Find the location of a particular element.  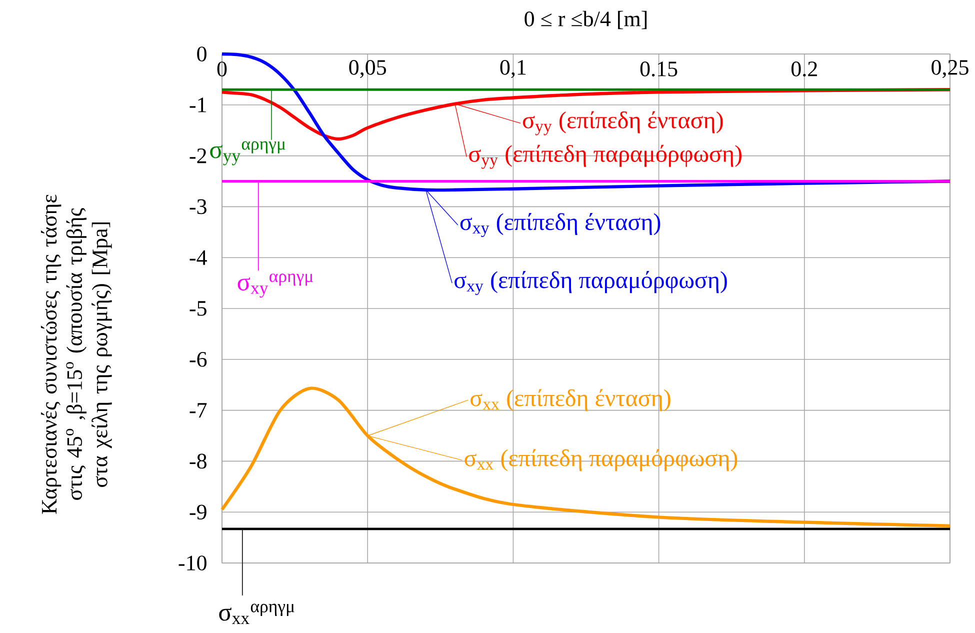

x-tick-label: 0.2 is located at coordinates (804, 69).